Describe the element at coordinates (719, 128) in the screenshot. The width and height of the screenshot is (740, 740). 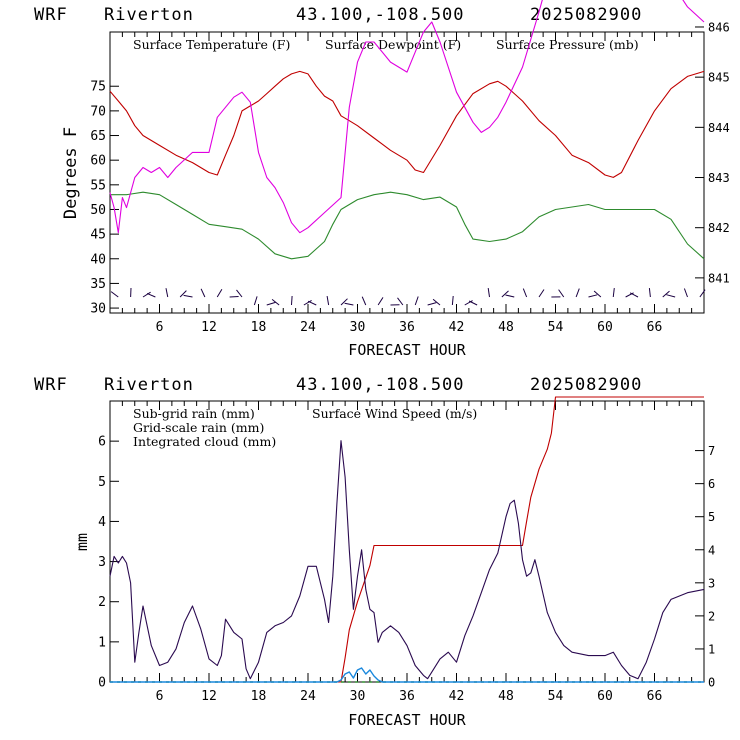
I see `y2-tick-label: 844` at that location.